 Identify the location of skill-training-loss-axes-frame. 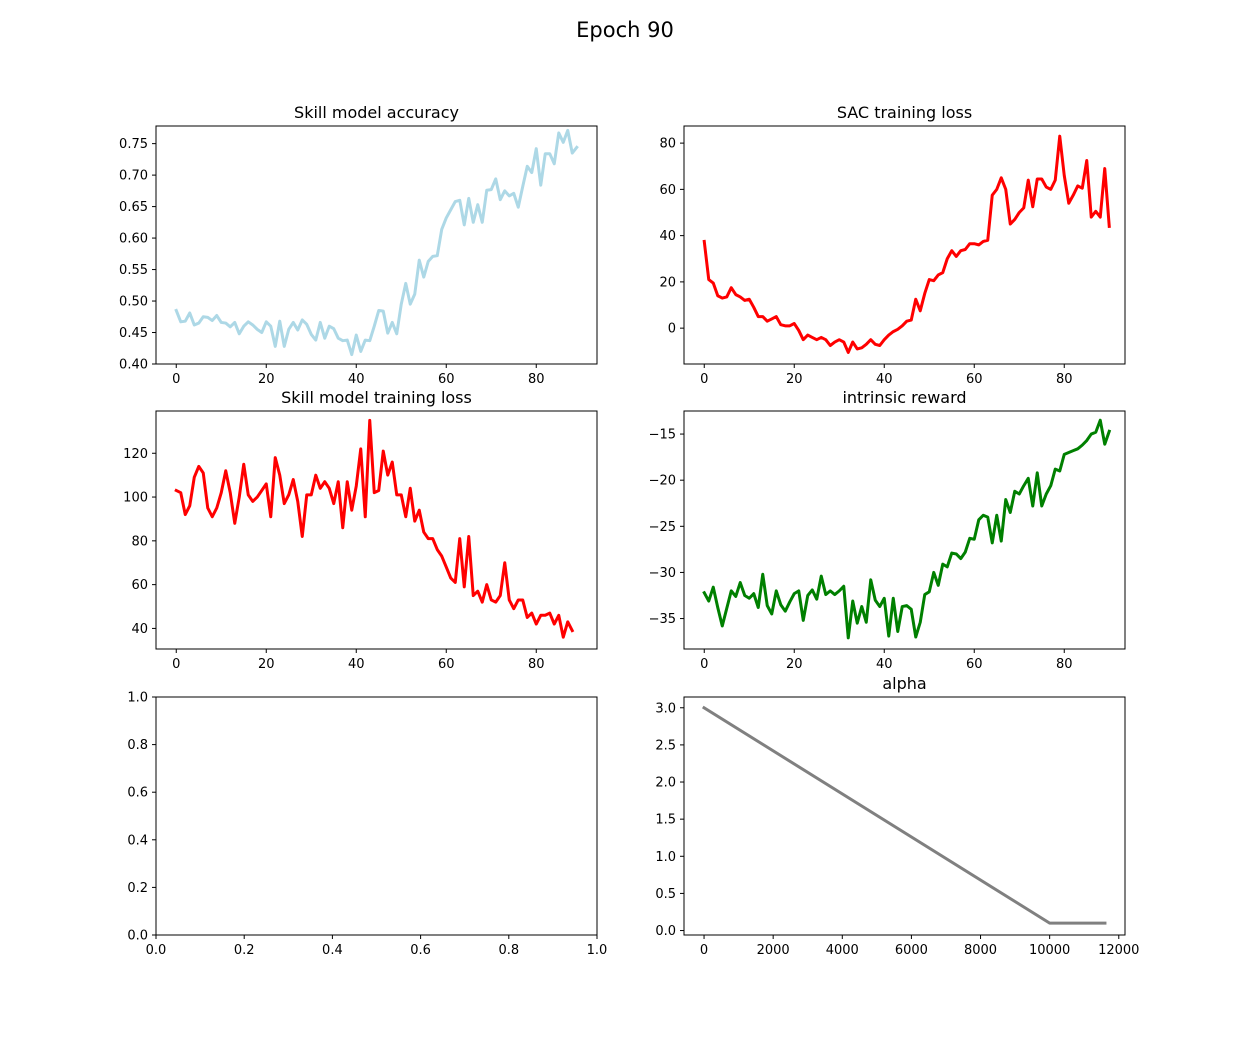
(376, 530).